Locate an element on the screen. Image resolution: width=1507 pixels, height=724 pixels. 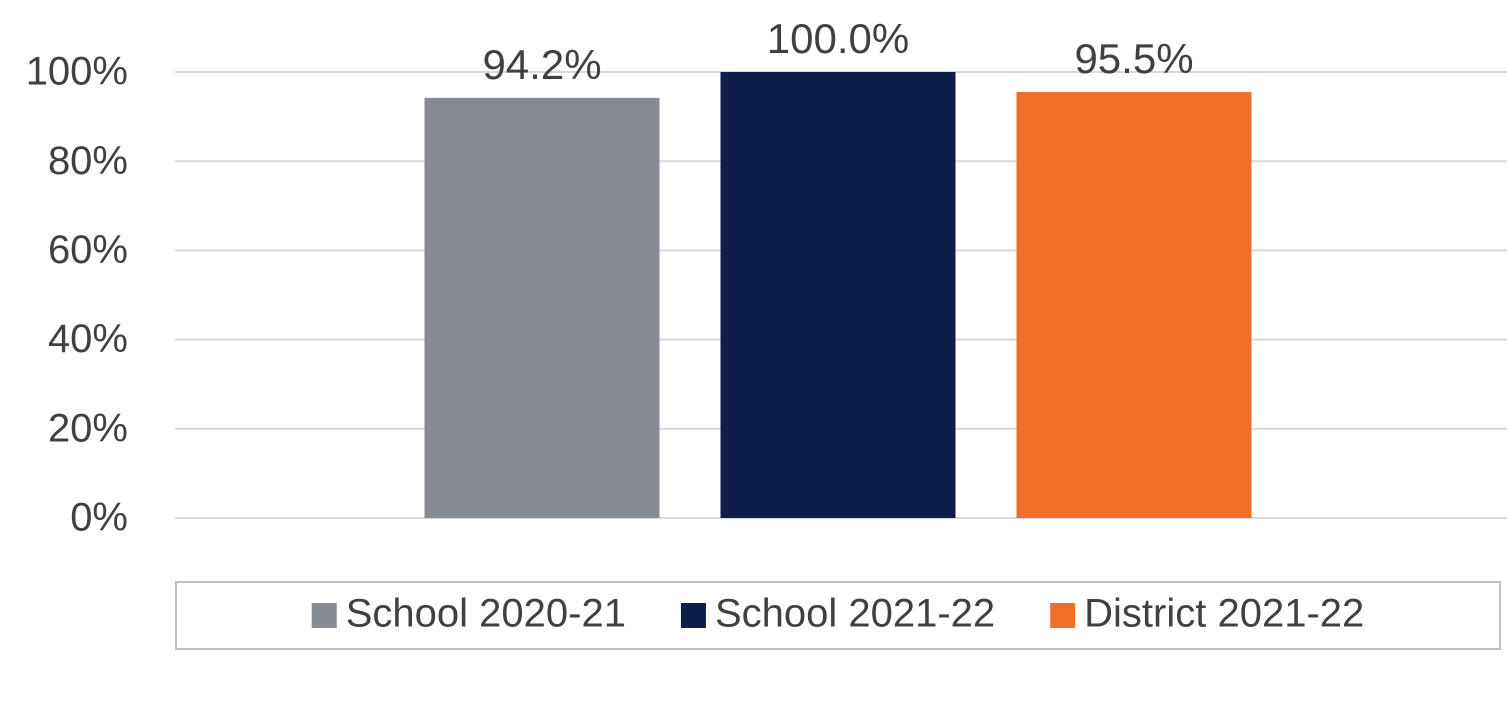
y-tick-label: 60% is located at coordinates (88, 250).